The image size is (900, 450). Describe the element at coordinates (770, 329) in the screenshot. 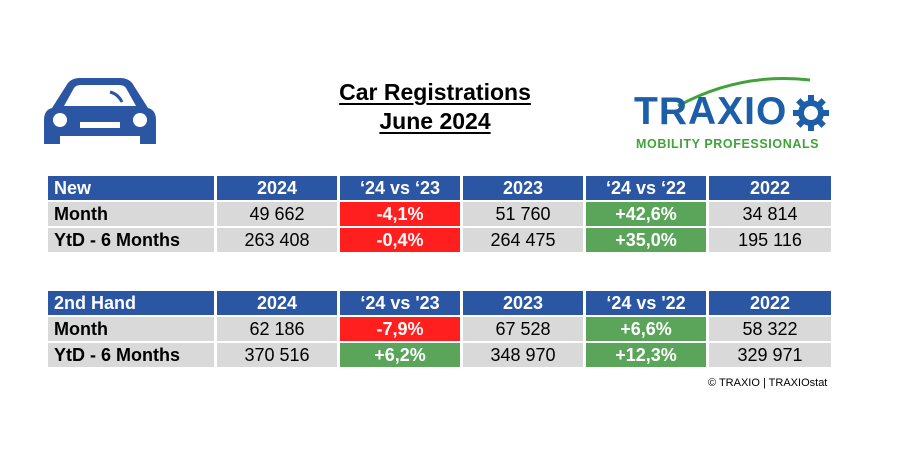

I see `value-2022: 58 322` at that location.